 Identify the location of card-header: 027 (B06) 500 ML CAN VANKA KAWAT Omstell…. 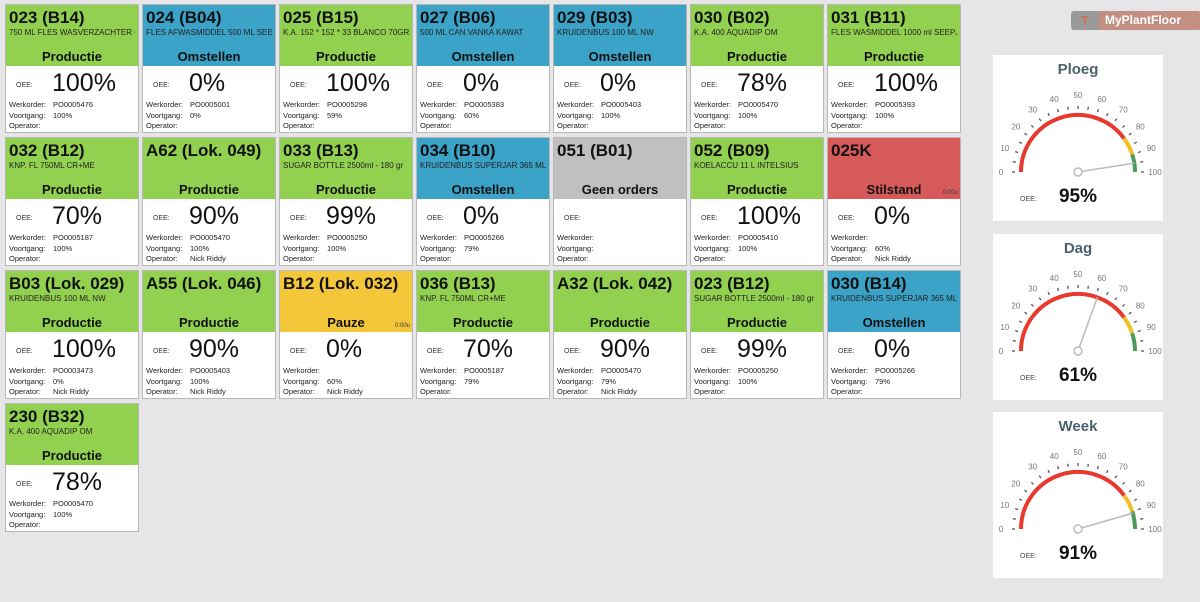
(483, 35).